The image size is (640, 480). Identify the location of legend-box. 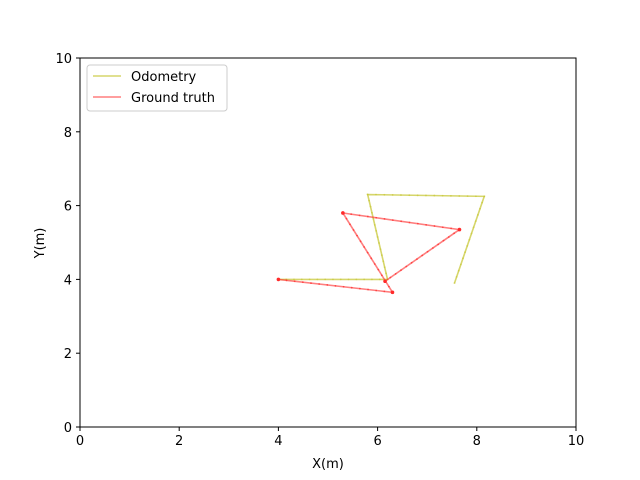
(157, 88).